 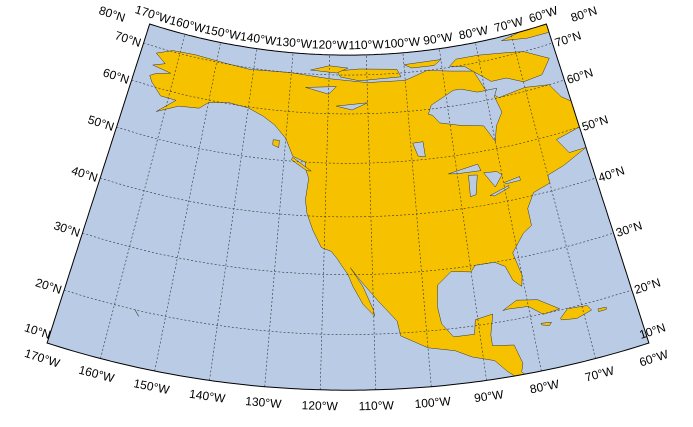 I want to click on lat-label-left: 70°N, so click(x=128, y=39).